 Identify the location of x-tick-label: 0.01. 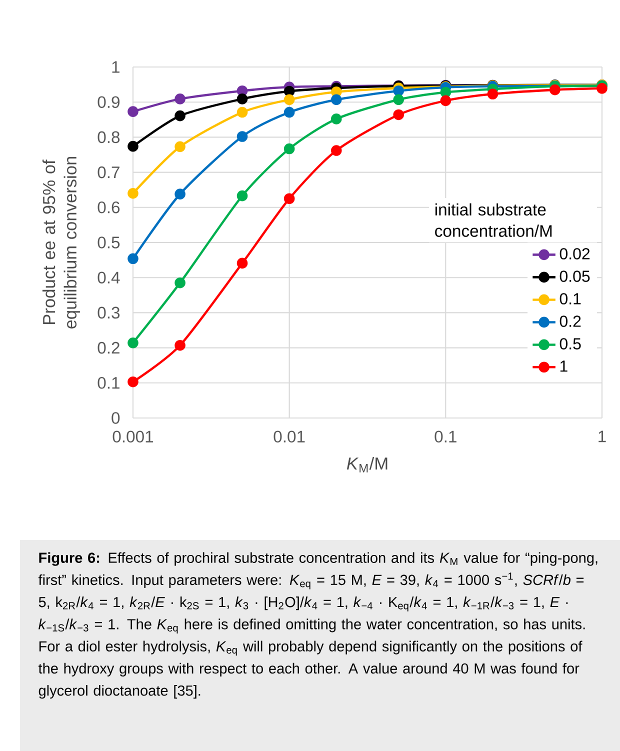
(289, 436).